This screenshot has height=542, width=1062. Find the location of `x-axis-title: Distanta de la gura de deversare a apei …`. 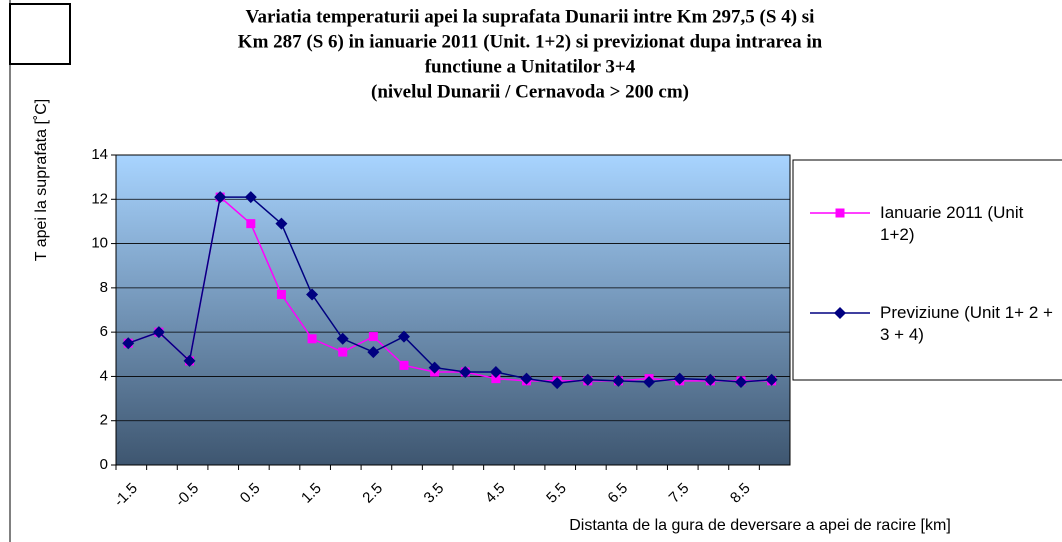

x-axis-title: Distanta de la gura de deversare a apei … is located at coordinates (760, 525).